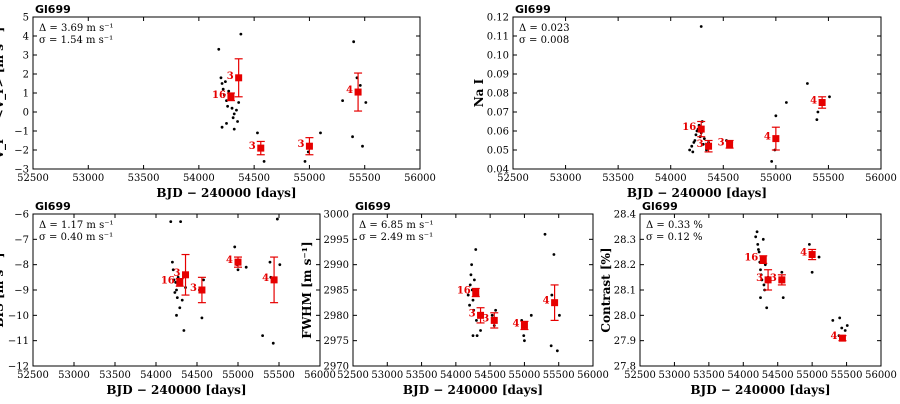 The height and width of the screenshot is (404, 900). I want to click on y-tick-label: 2980, so click(336, 316).